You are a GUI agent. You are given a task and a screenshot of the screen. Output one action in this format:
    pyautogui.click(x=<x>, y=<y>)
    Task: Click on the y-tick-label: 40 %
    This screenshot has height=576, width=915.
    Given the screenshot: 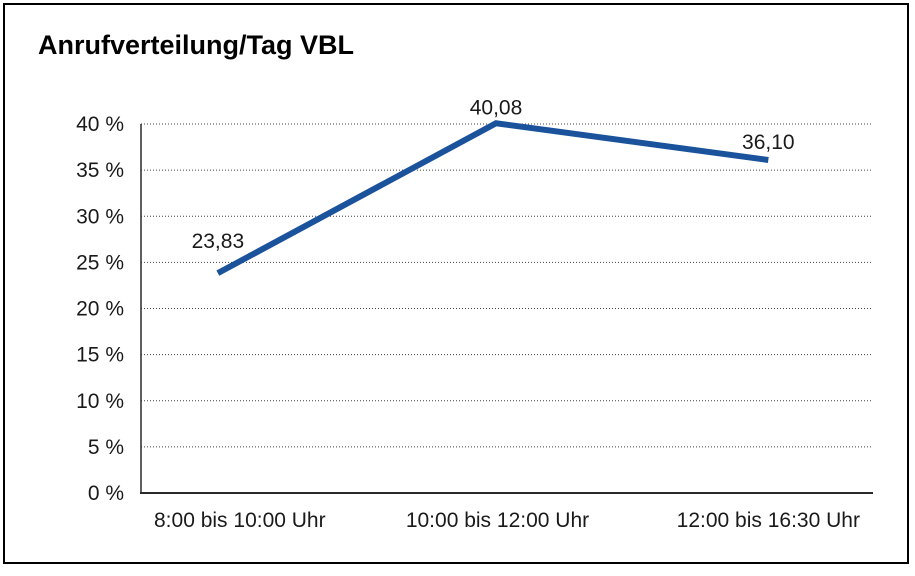 What is the action you would take?
    pyautogui.click(x=100, y=124)
    